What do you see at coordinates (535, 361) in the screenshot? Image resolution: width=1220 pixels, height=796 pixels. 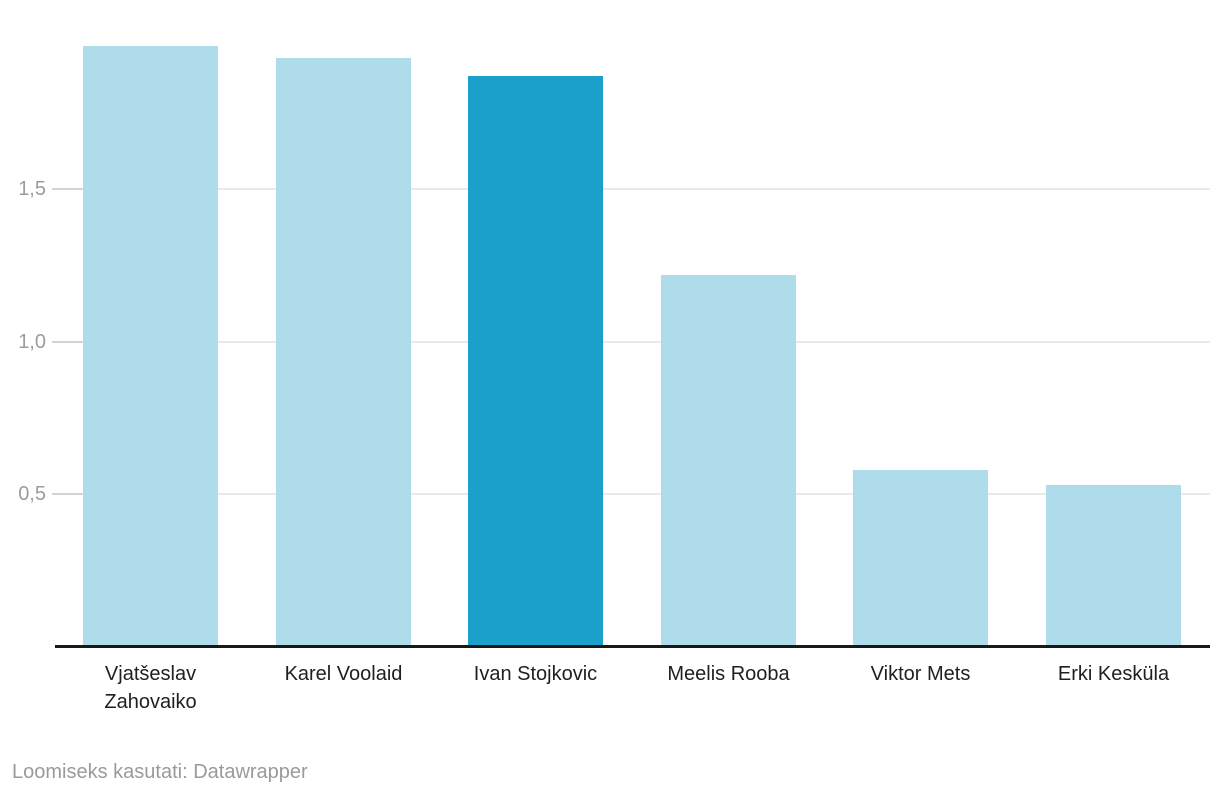 I see `bar-ivan-stojkovic` at bounding box center [535, 361].